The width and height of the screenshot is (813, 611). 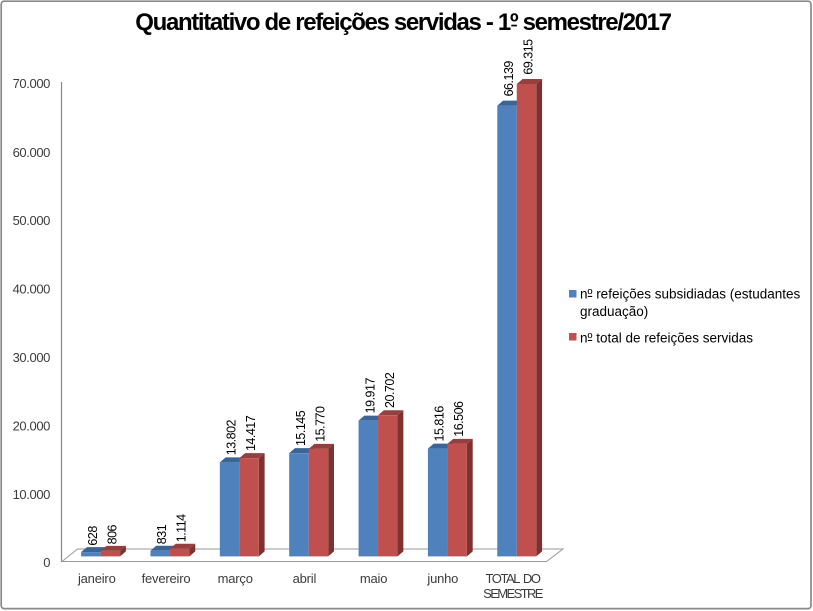 I want to click on svg-text: 66.139, so click(x=509, y=79).